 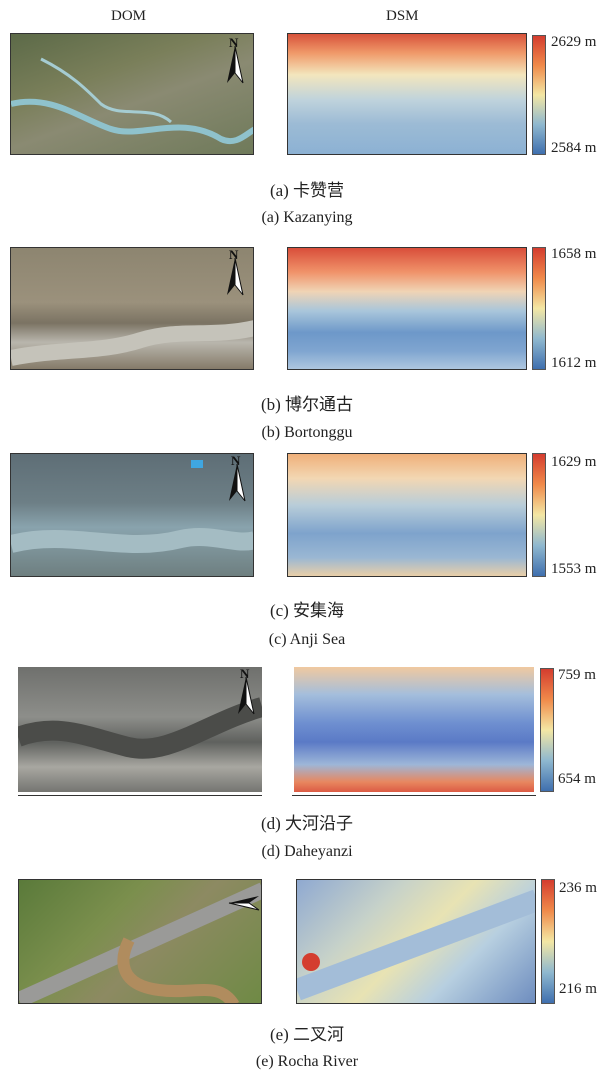 I want to click on colorbar-a, so click(x=539, y=95).